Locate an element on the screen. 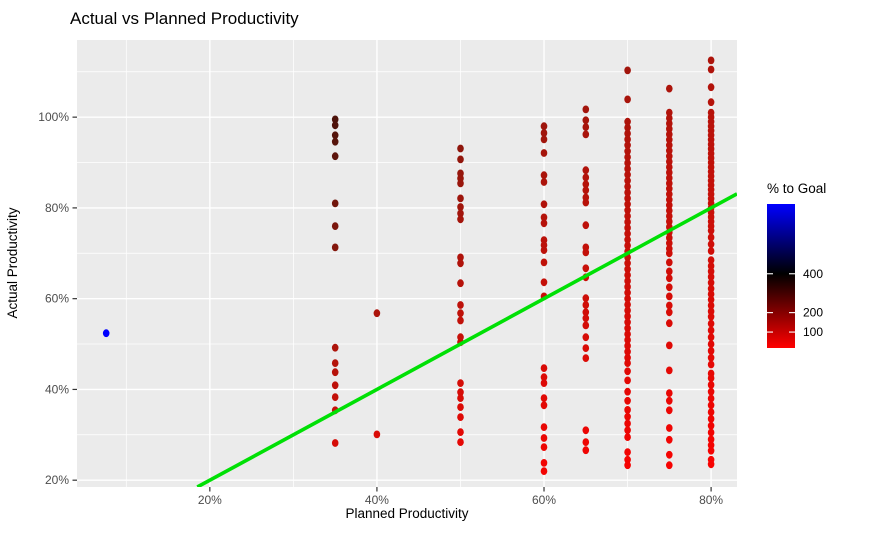 The height and width of the screenshot is (540, 875). chart-title: Actual vs Planned Productivity is located at coordinates (184, 18).